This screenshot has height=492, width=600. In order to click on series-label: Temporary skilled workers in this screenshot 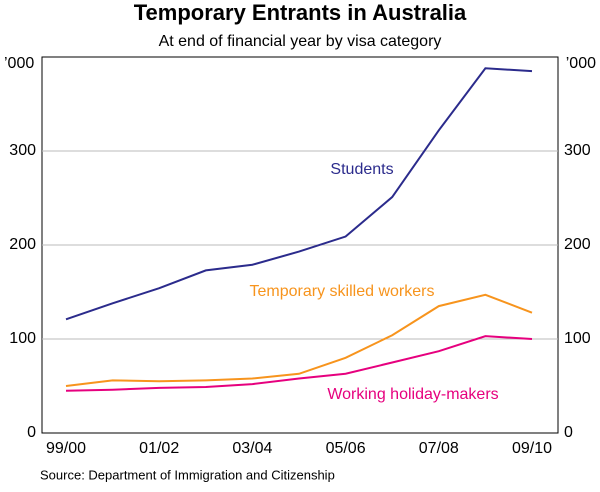, I will do `click(342, 291)`.